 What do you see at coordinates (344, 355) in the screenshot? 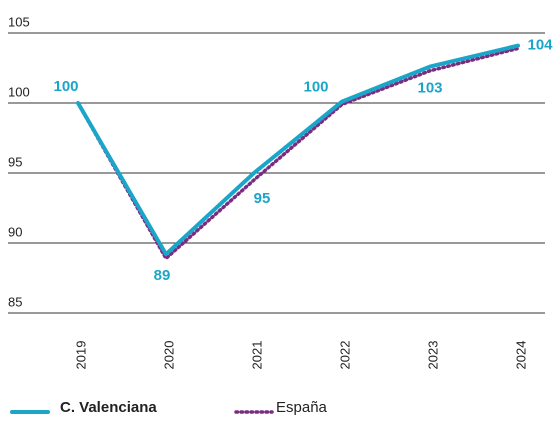
I see `x-tick-label: 2022` at bounding box center [344, 355].